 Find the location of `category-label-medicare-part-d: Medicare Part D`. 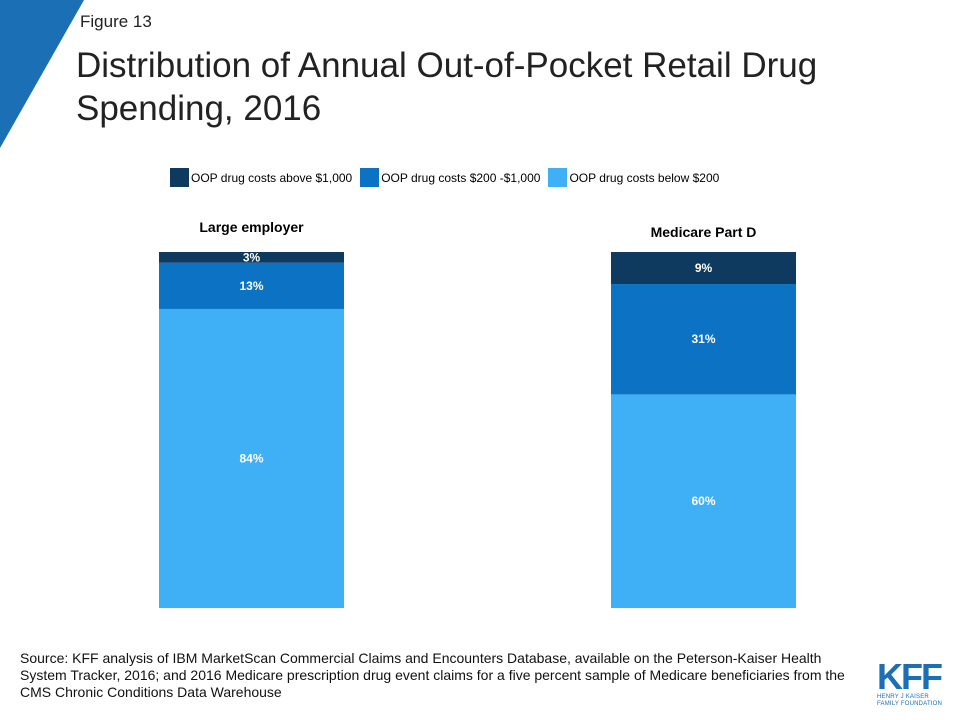

category-label-medicare-part-d: Medicare Part D is located at coordinates (704, 232).